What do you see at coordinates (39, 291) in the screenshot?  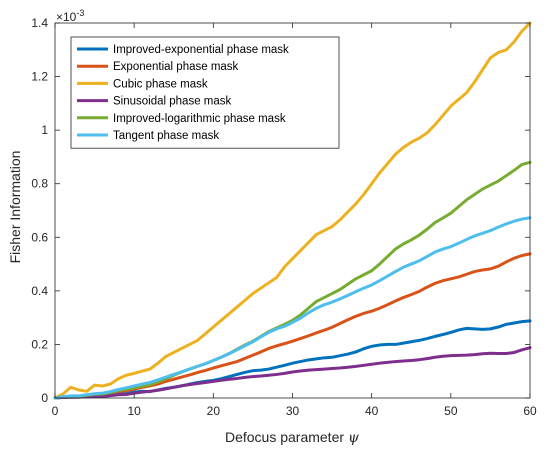 I see `y-tick-label-2: 0.4` at bounding box center [39, 291].